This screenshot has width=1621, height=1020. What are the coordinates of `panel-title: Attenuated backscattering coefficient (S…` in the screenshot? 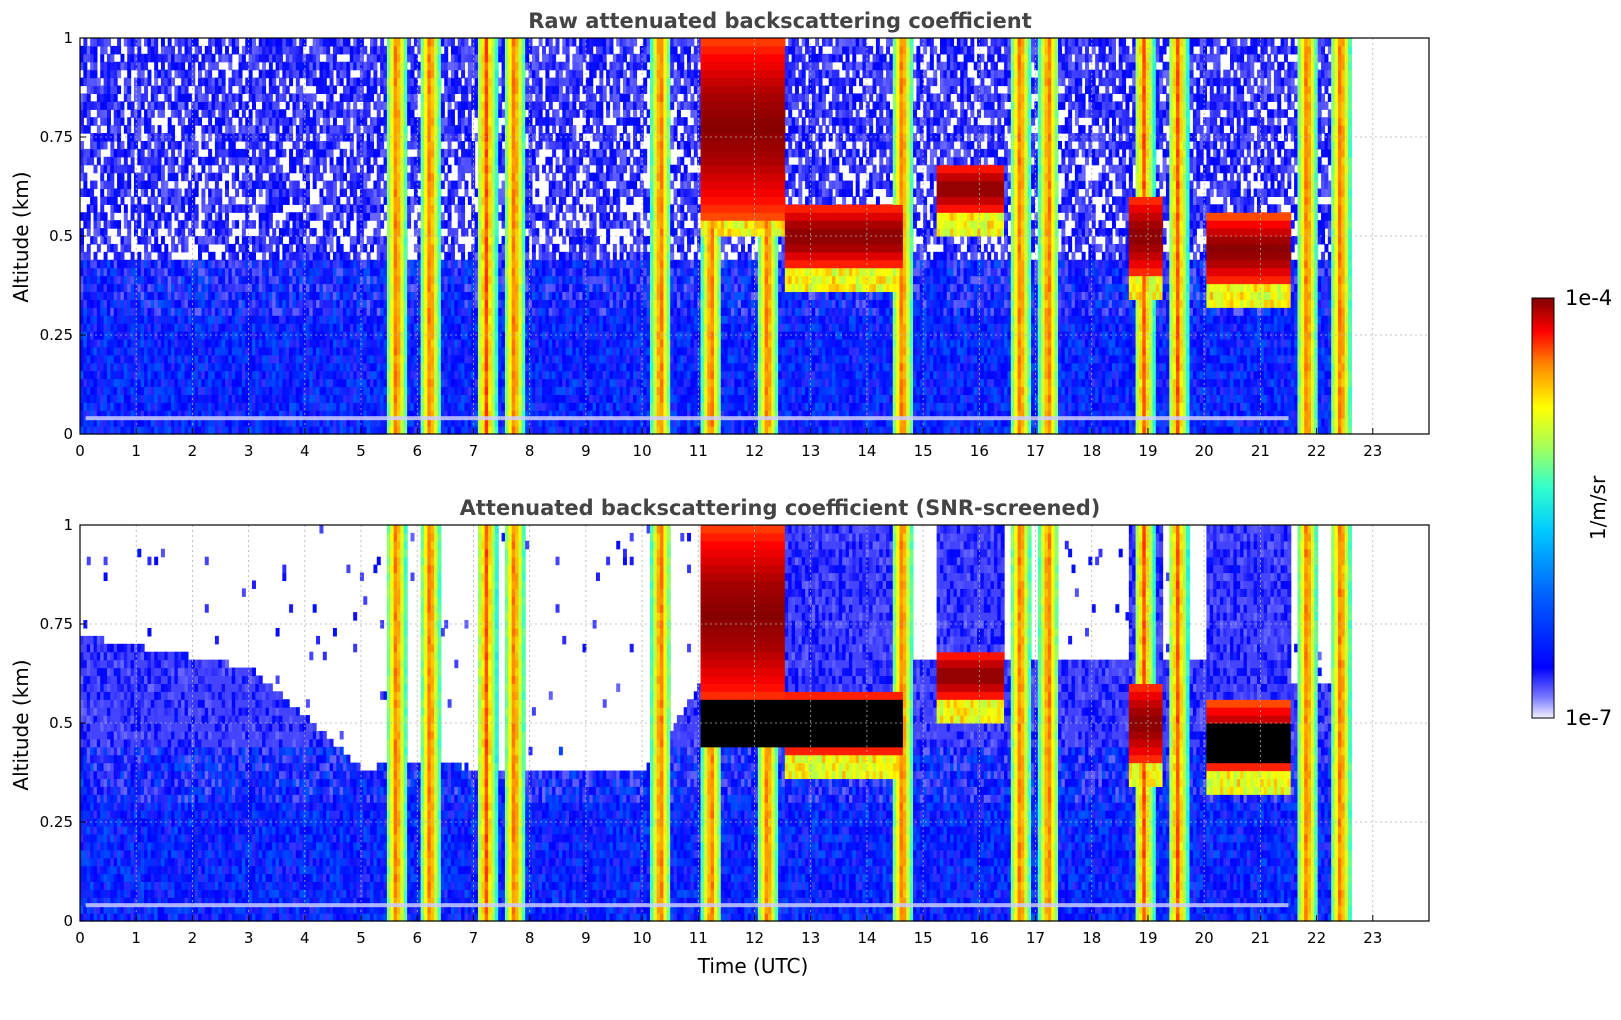 It's located at (780, 508).